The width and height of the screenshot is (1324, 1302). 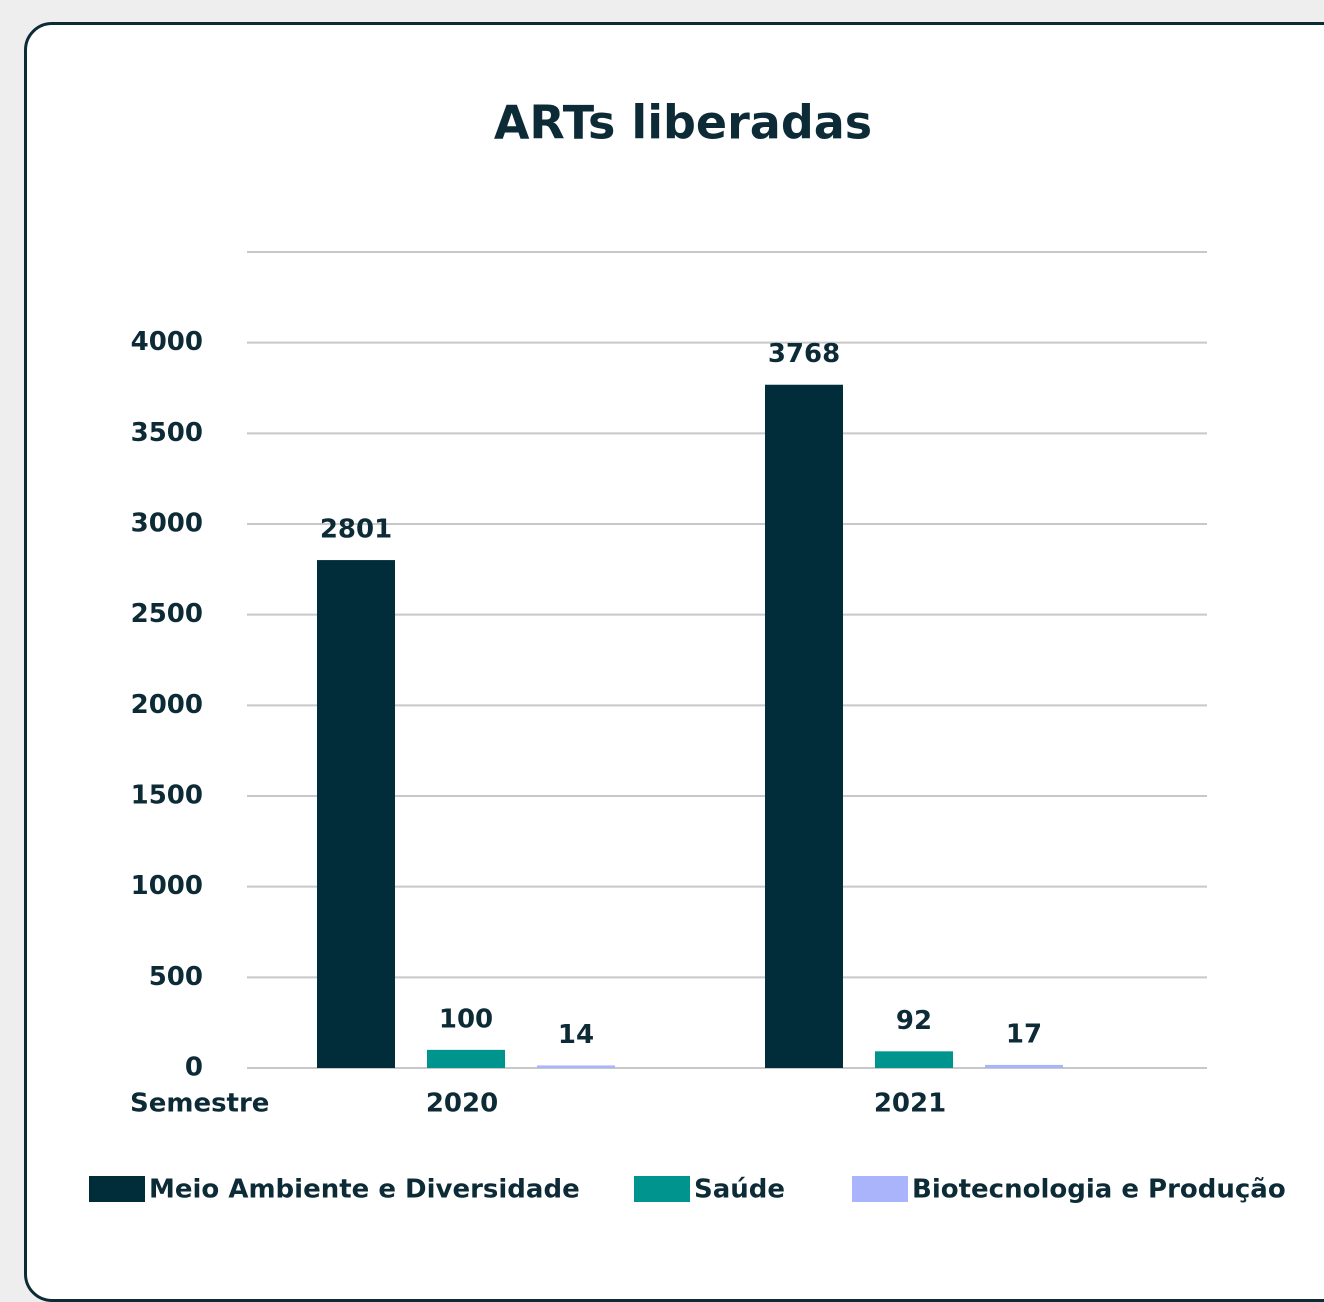 What do you see at coordinates (167, 524) in the screenshot?
I see `y-tick-label: 3000` at bounding box center [167, 524].